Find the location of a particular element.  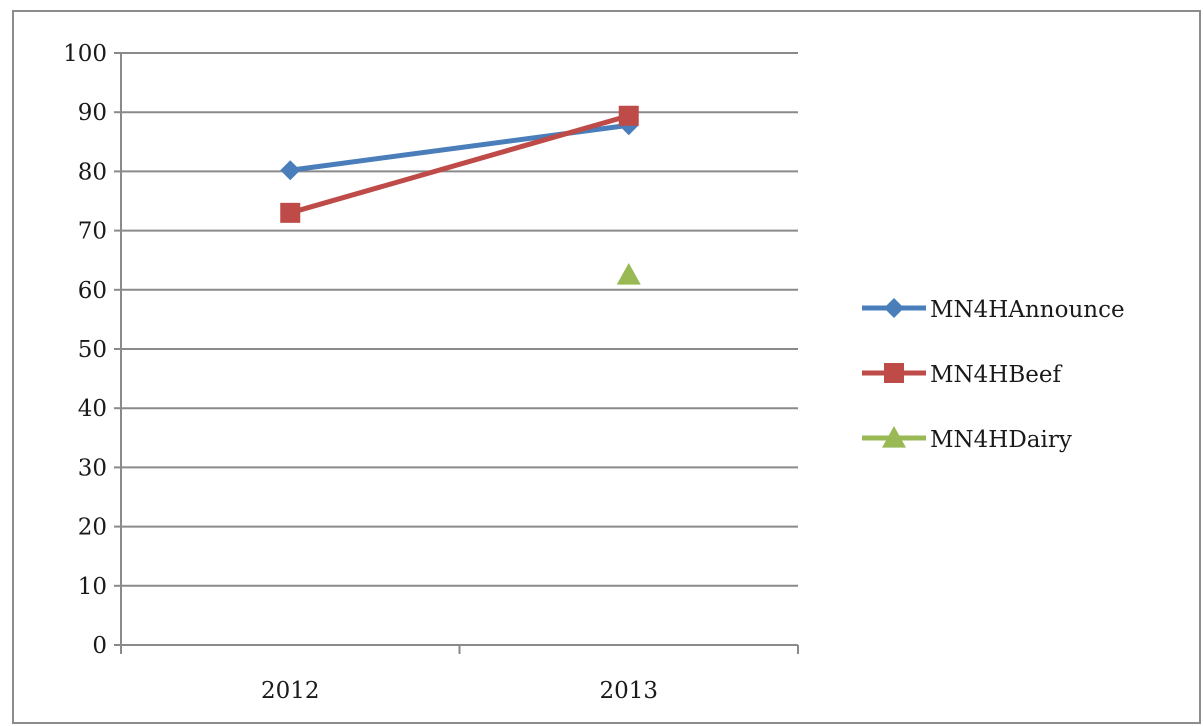

y-tick-label: 20 is located at coordinates (92, 528).